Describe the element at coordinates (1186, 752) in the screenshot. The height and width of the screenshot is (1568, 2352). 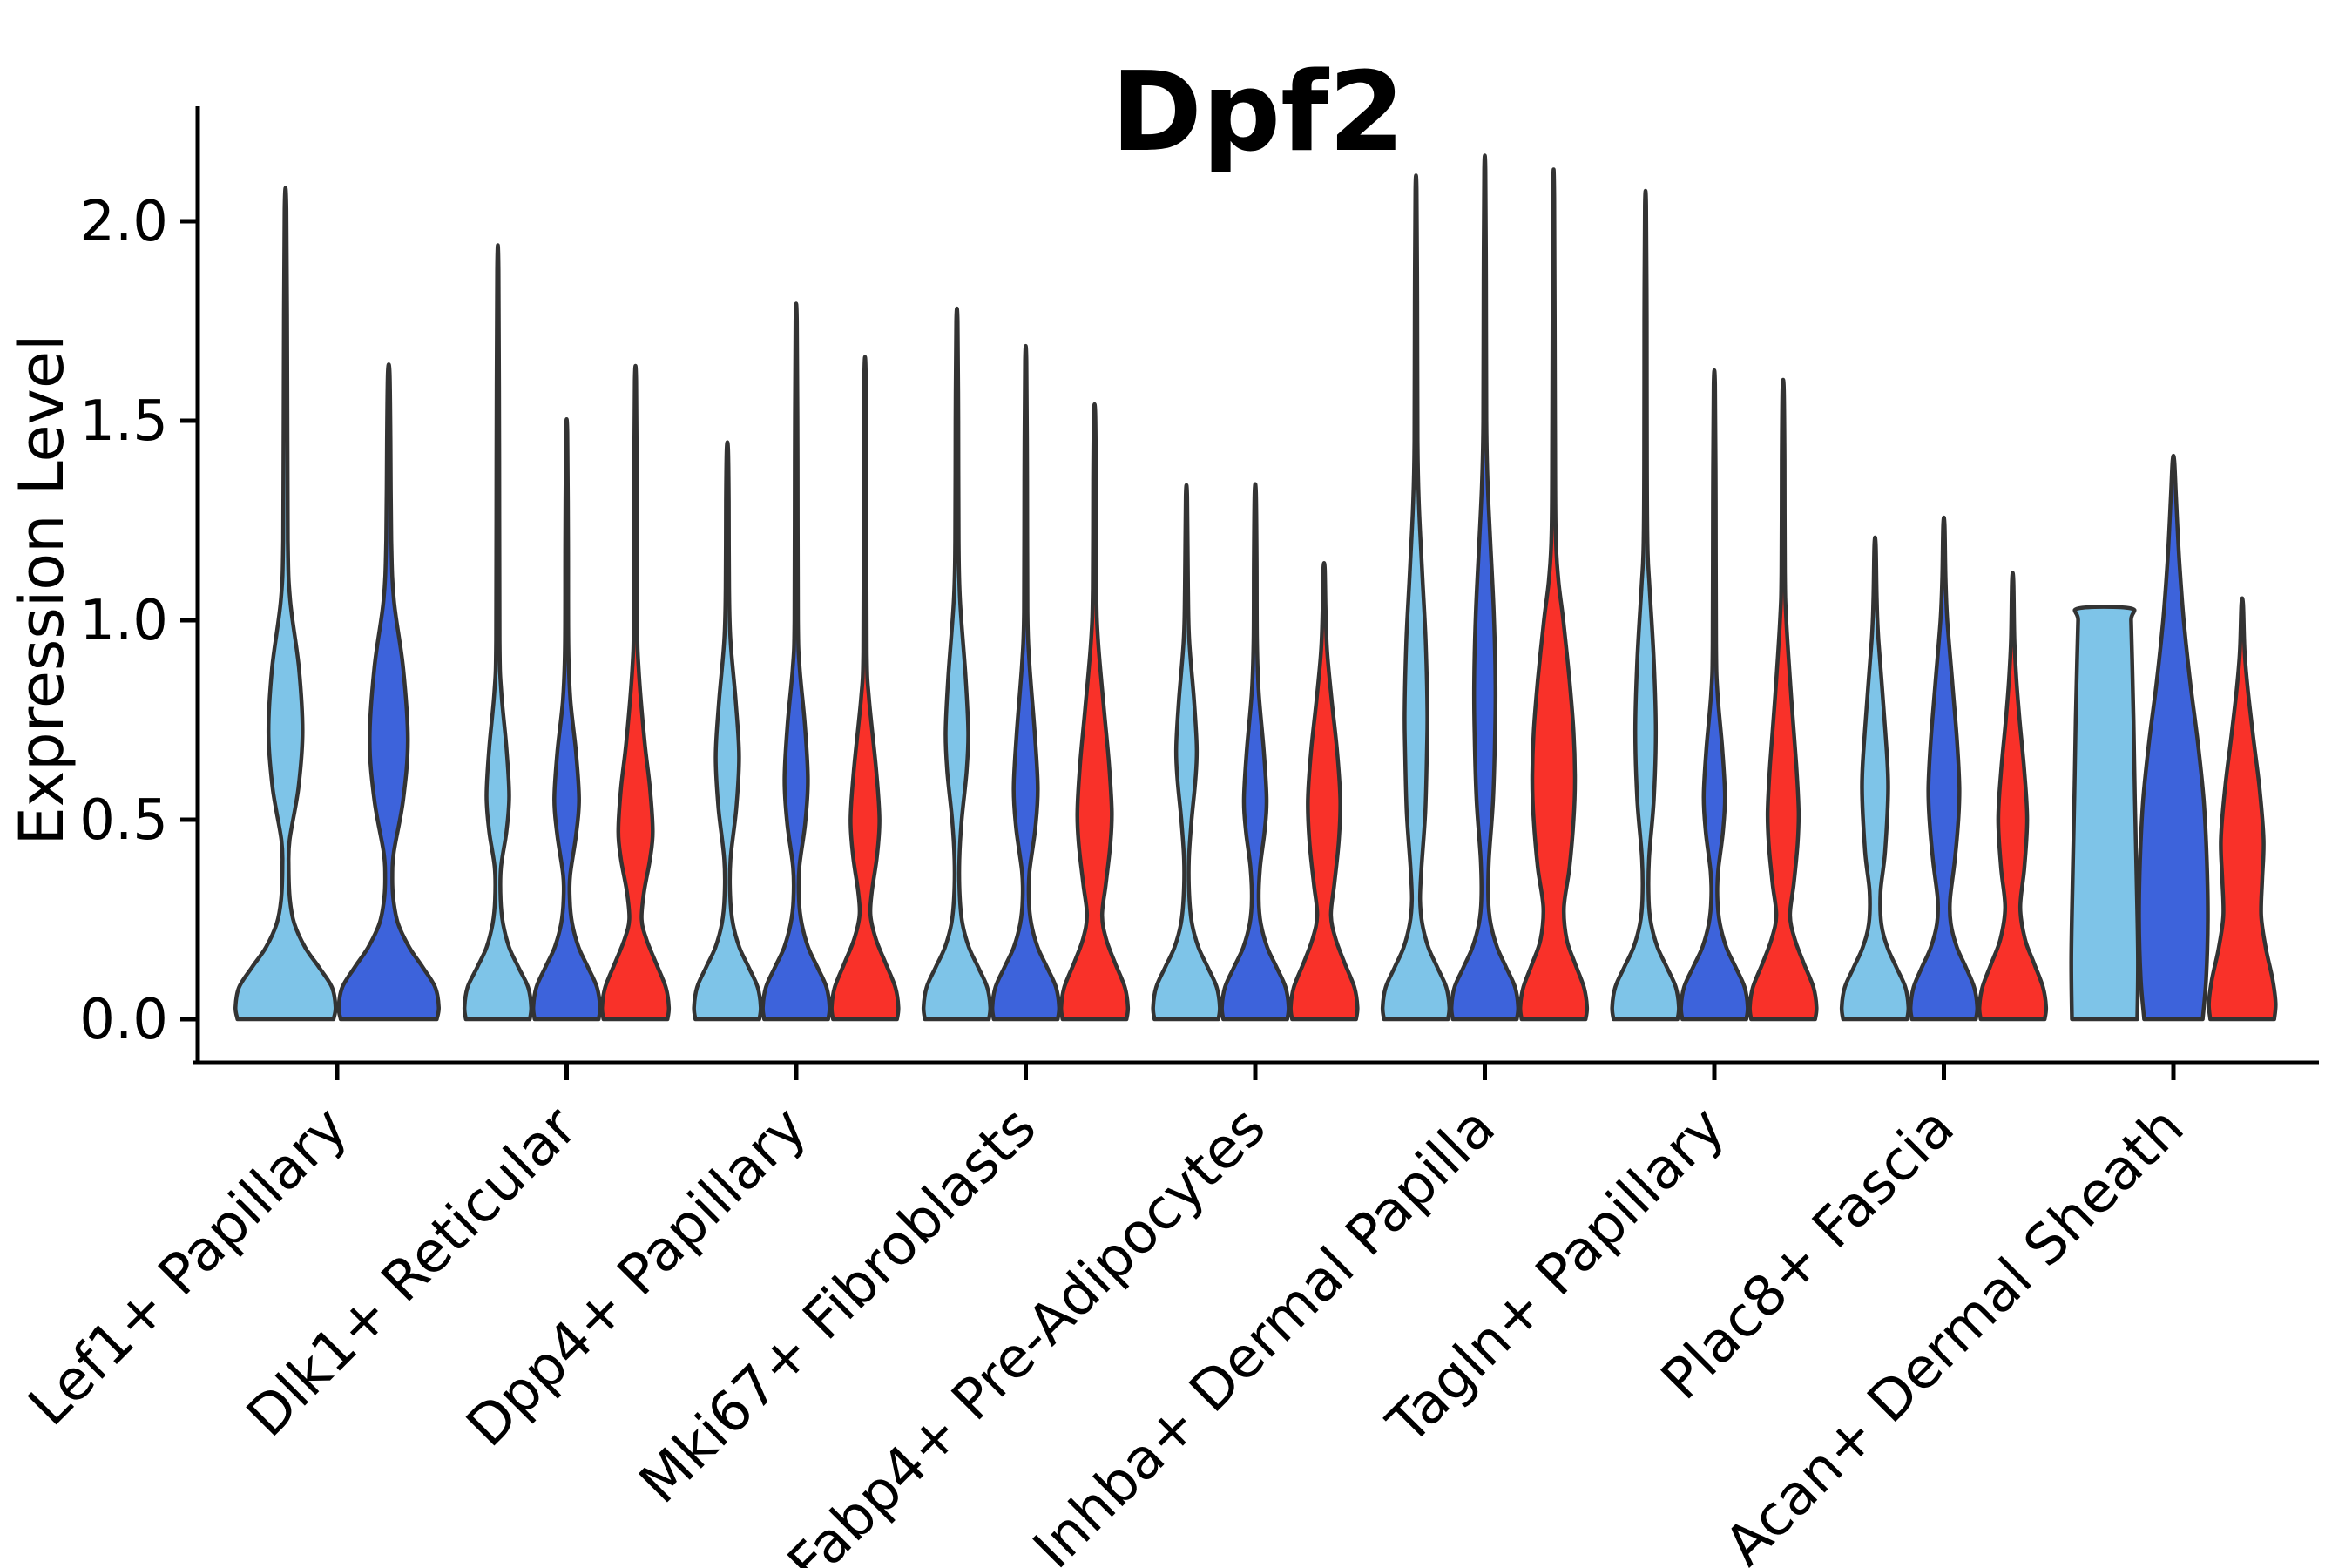
I see `violin-fabp4-pre-adipocytes-light_blue` at that location.